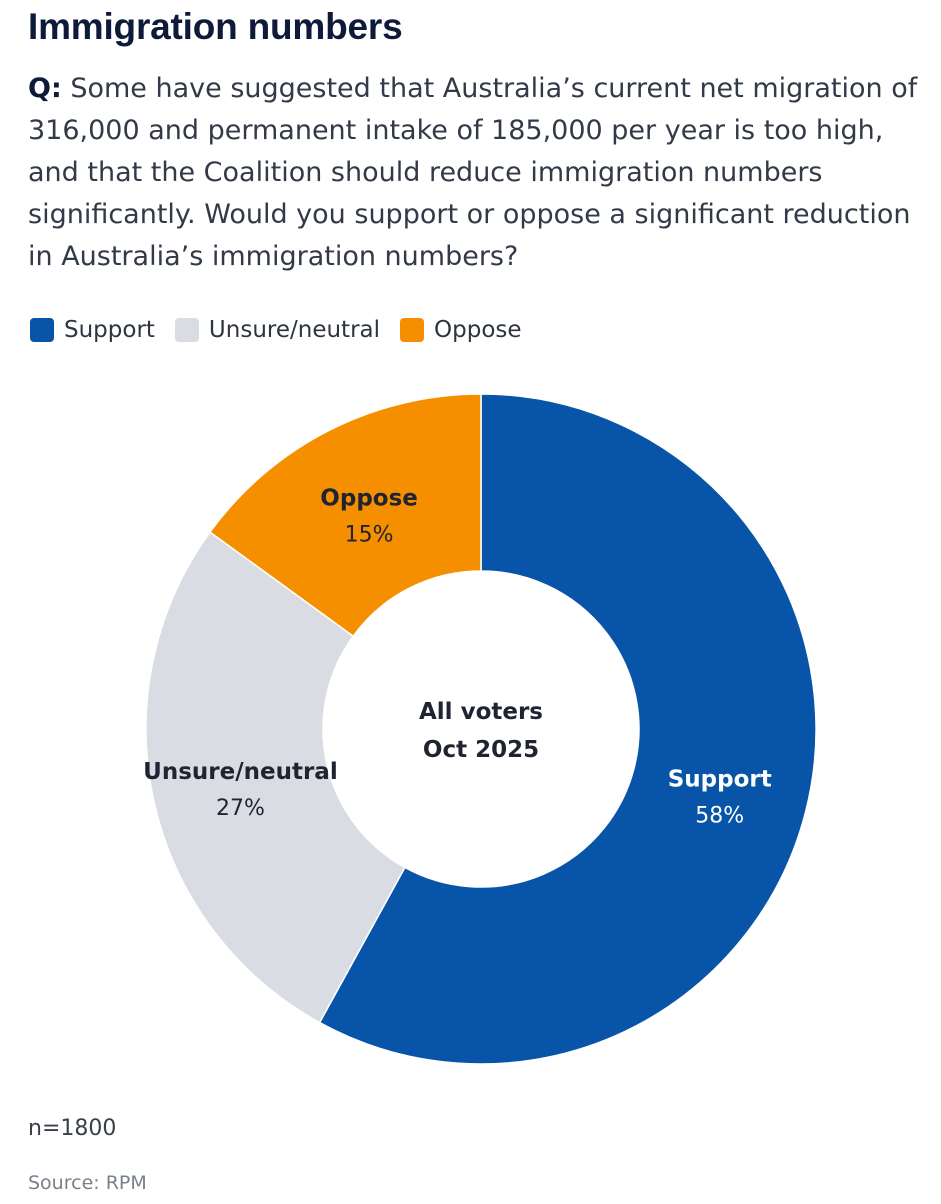  I want to click on legend-swatch-support, so click(42, 330).